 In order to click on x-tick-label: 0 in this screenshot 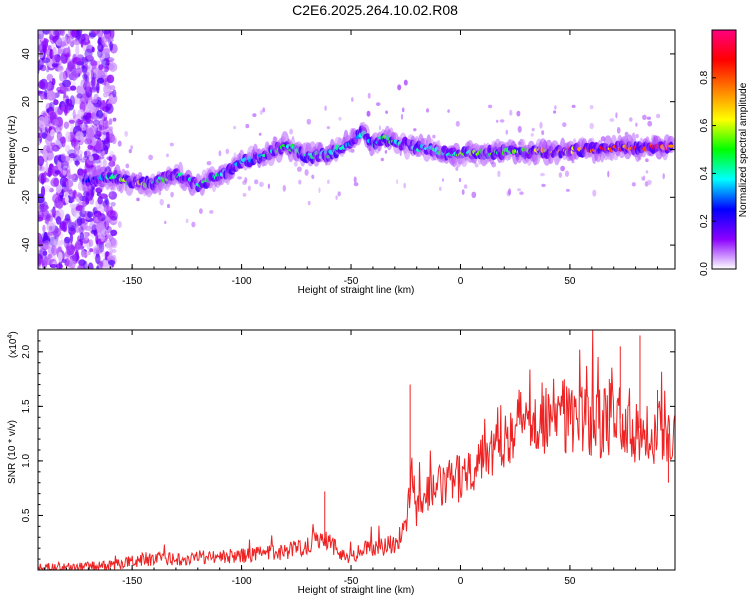, I will do `click(461, 281)`.